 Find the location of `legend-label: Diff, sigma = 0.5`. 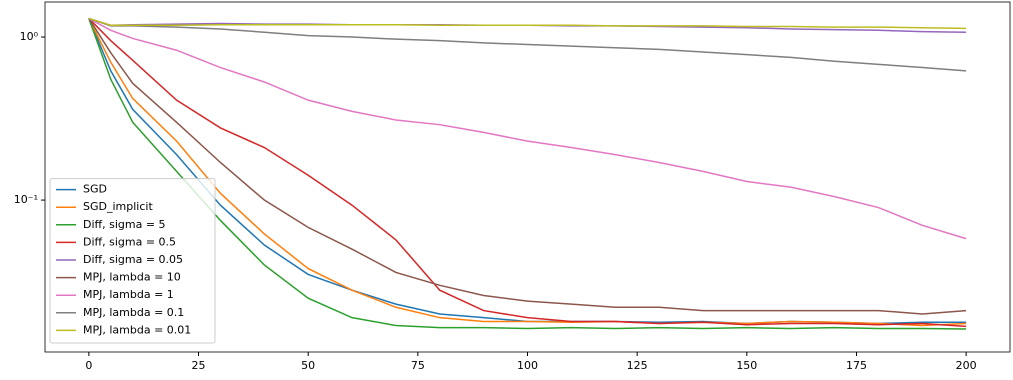

legend-label: Diff, sigma = 0.5 is located at coordinates (129, 241).